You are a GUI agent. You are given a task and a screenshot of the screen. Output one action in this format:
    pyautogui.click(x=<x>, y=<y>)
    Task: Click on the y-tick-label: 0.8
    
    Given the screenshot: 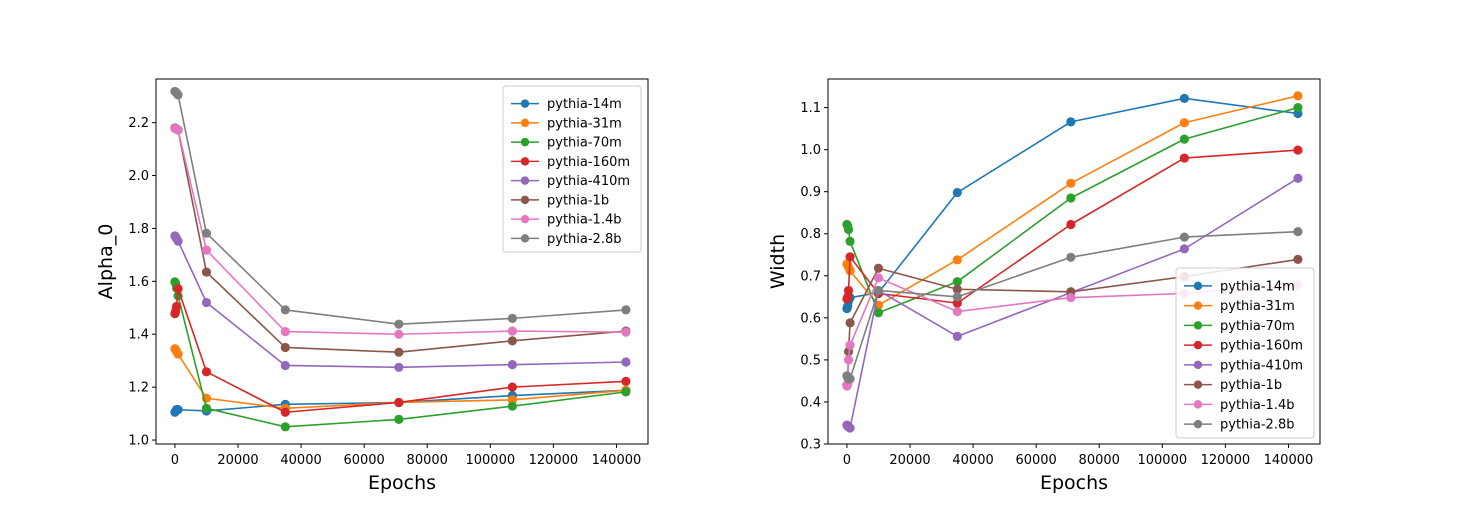 What is the action you would take?
    pyautogui.click(x=810, y=234)
    